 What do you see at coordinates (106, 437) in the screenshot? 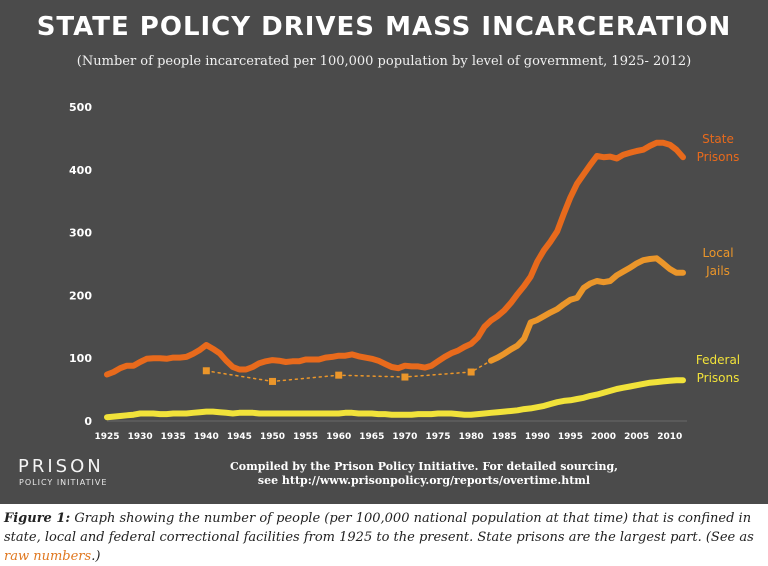
I see `x-tick-label: 1925` at bounding box center [106, 437].